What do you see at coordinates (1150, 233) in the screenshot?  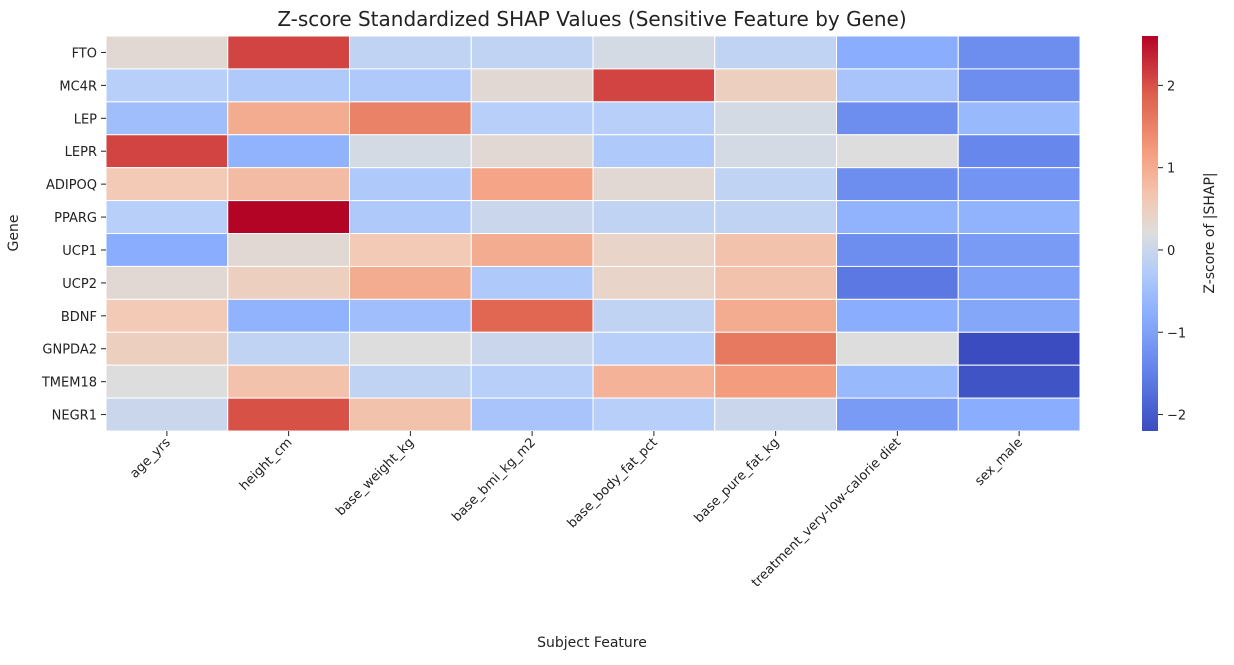 I see `colorbar-gradient` at bounding box center [1150, 233].